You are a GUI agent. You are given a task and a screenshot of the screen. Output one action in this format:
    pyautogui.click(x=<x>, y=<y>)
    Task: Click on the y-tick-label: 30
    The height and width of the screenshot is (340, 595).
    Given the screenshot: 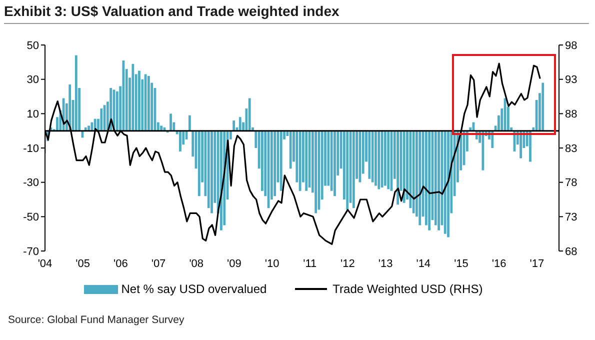 What is the action you would take?
    pyautogui.click(x=32, y=80)
    